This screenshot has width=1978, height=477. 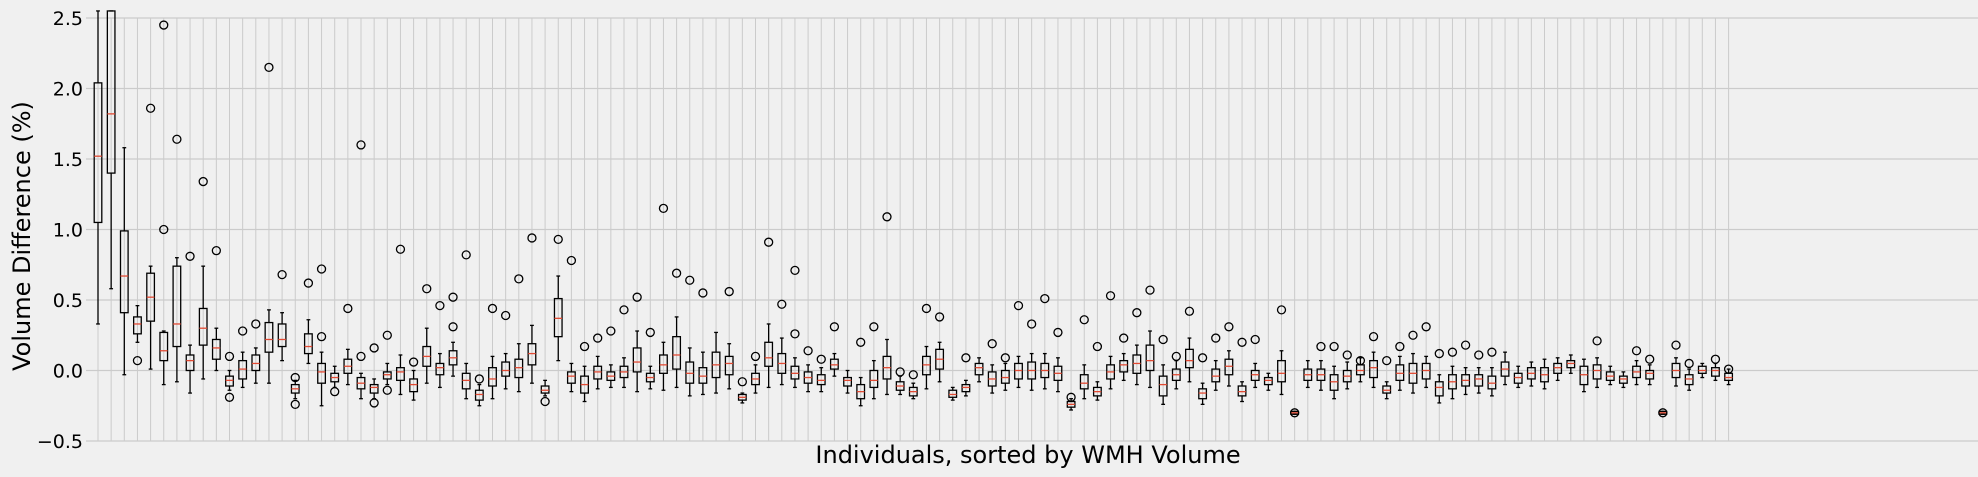 I want to click on y-axis-label: Volume Difference (%), so click(x=22, y=236).